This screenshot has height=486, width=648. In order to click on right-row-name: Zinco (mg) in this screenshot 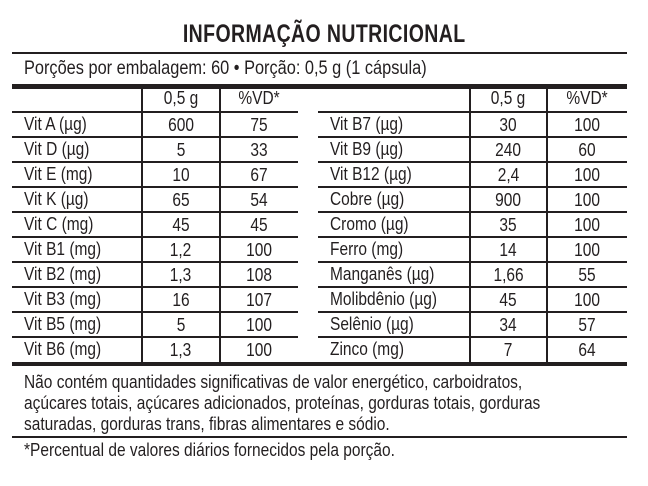, I will do `click(373, 349)`.